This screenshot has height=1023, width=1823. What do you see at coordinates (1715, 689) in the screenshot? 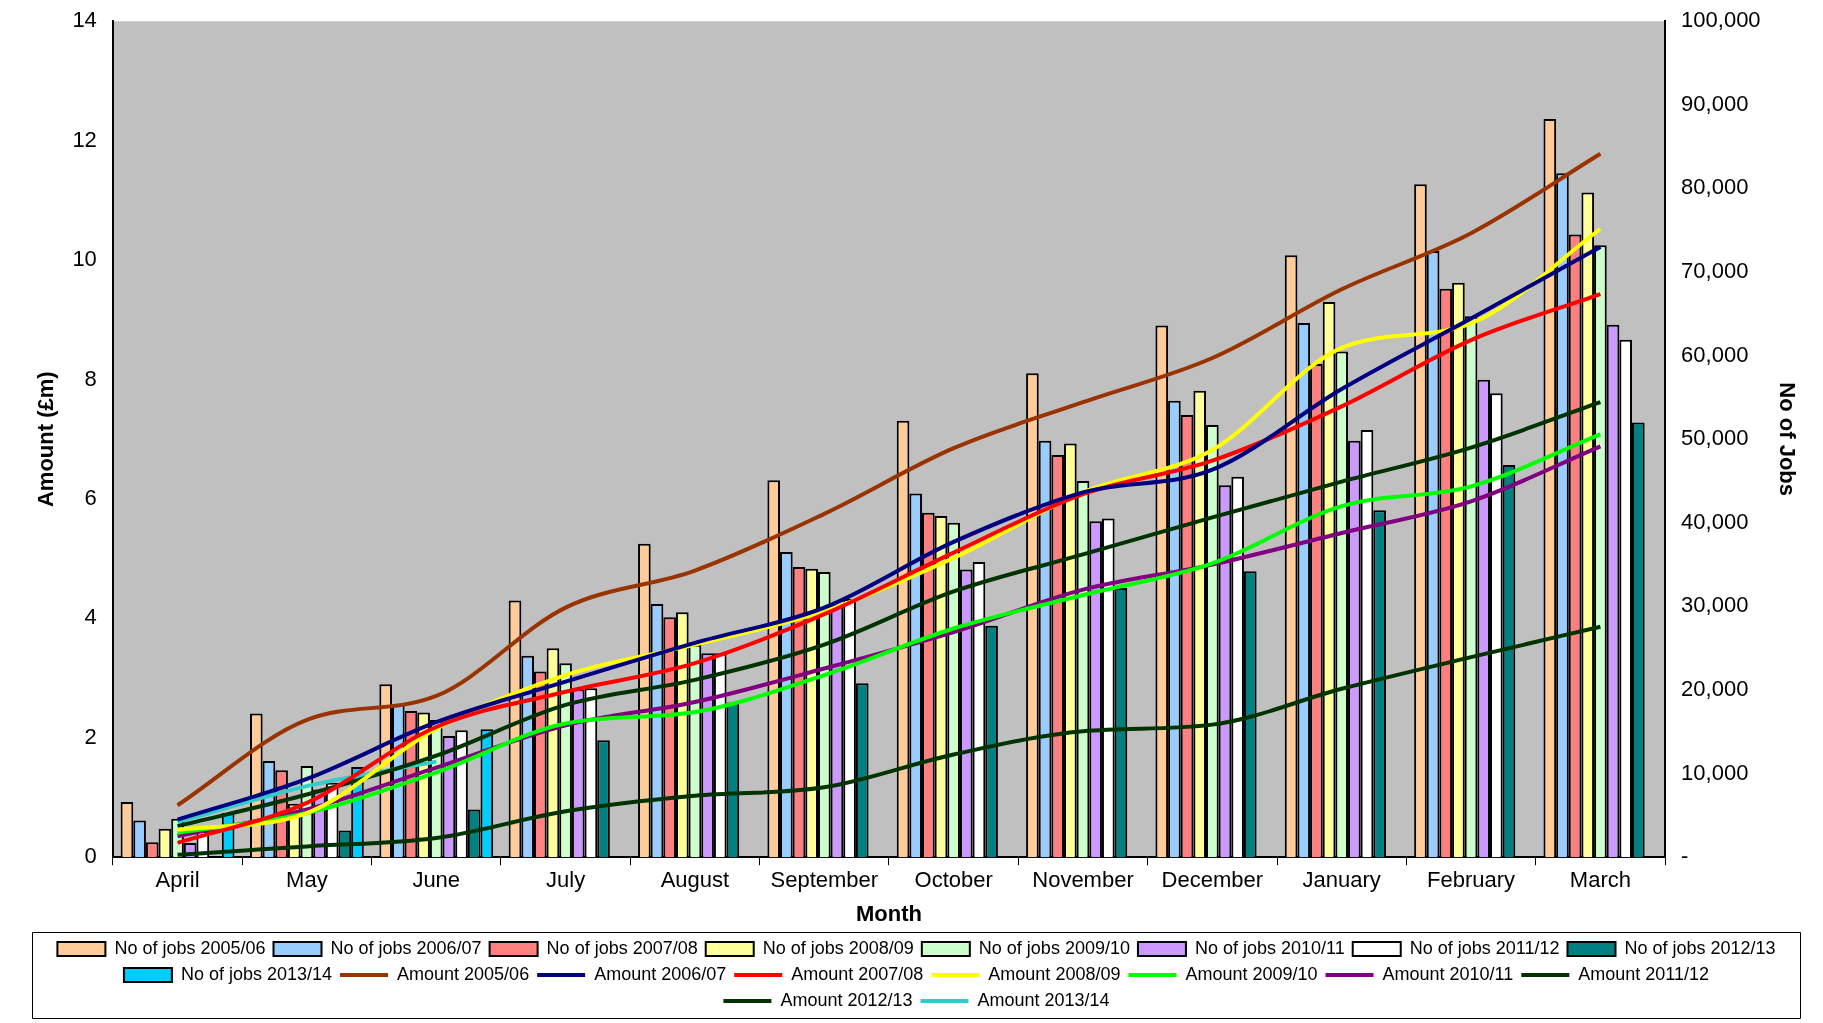
I see `y2-tick-label: 20,000` at bounding box center [1715, 689].